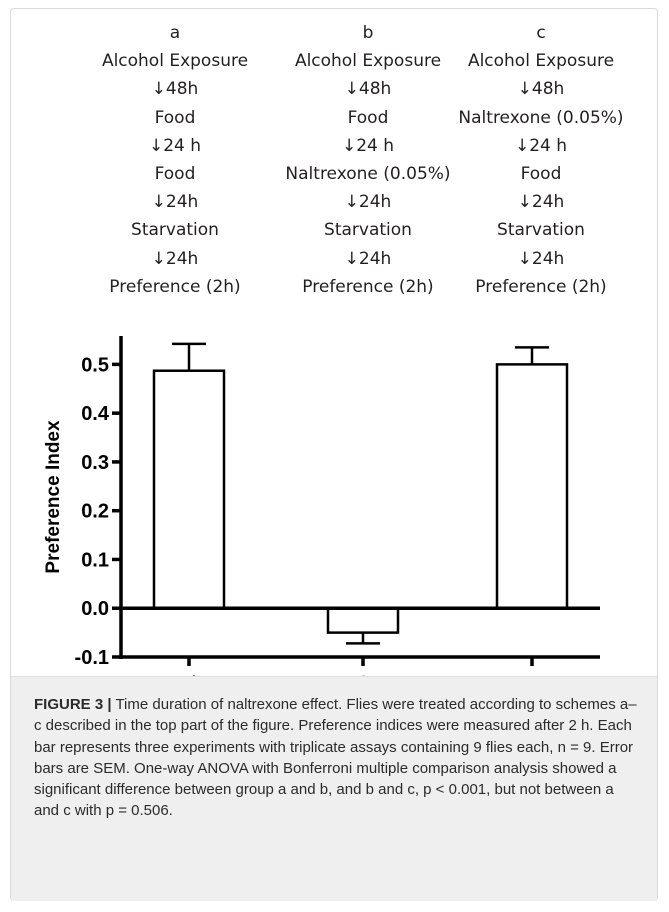 The height and width of the screenshot is (912, 669). Describe the element at coordinates (541, 33) in the screenshot. I see `scheme-c-line-0: c` at that location.